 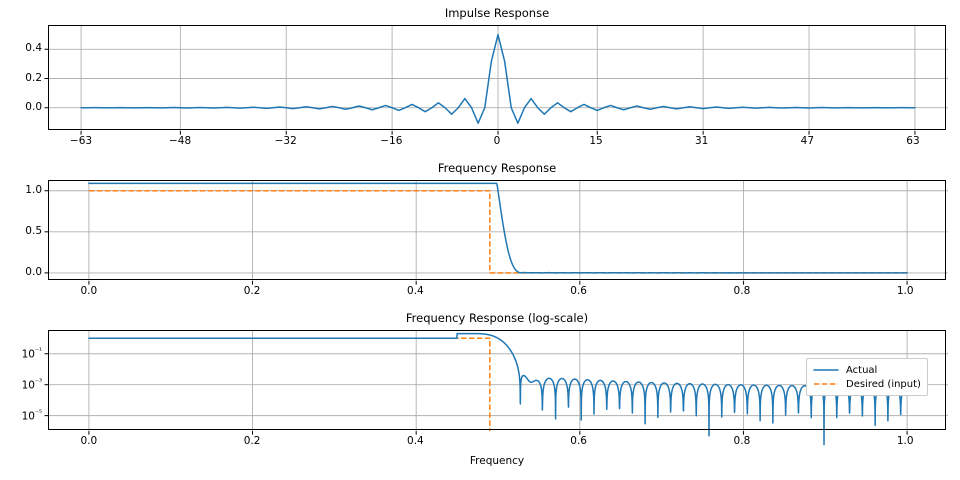 What do you see at coordinates (33, 77) in the screenshot?
I see `subplot-1-ytick-label: 0.2` at bounding box center [33, 77].